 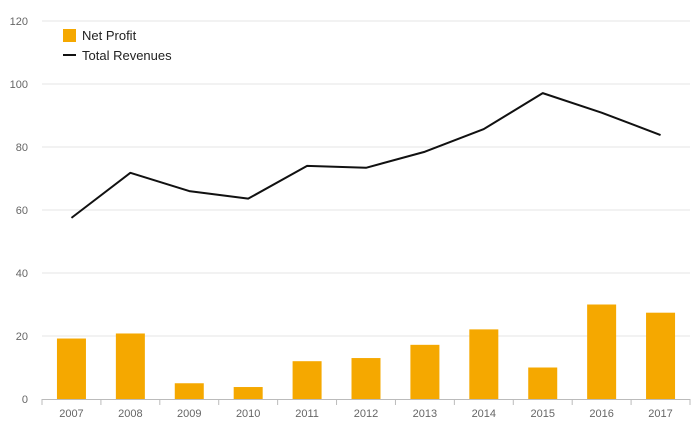 What do you see at coordinates (130, 414) in the screenshot?
I see `x-tick-label: 2008` at bounding box center [130, 414].